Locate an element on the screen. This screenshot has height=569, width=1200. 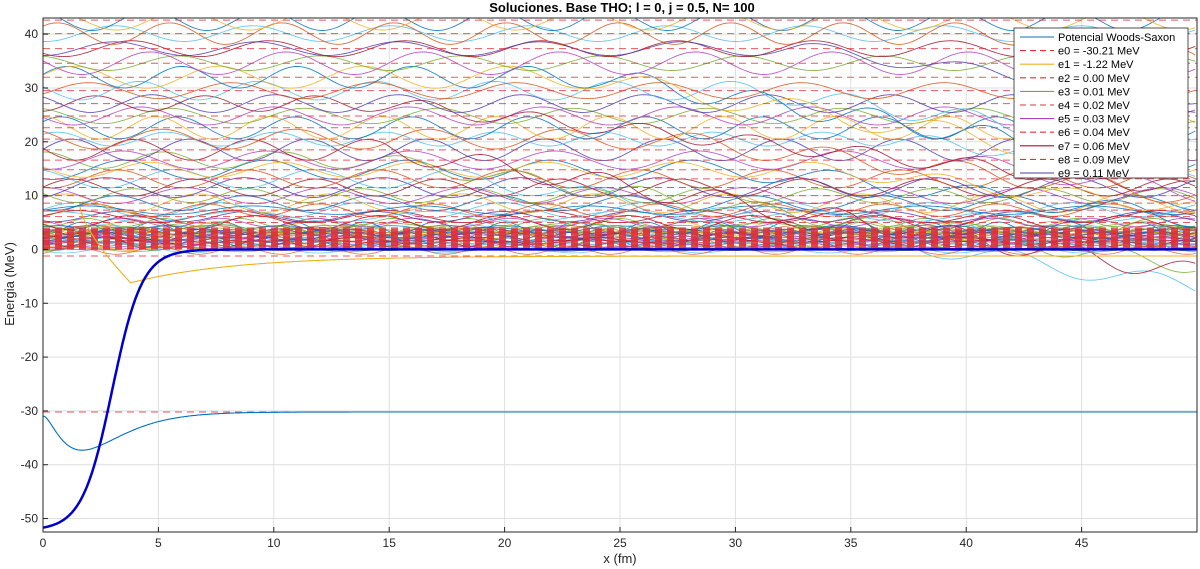
y-tick-label: 30 is located at coordinates (32, 88).